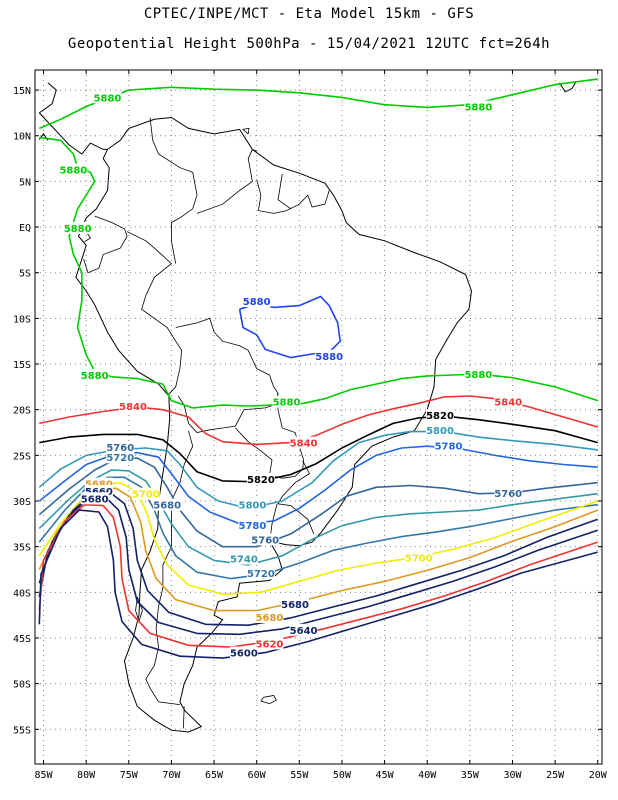 This screenshot has height=800, width=618. What do you see at coordinates (171, 775) in the screenshot?
I see `lon-tick-label: 70W` at bounding box center [171, 775].